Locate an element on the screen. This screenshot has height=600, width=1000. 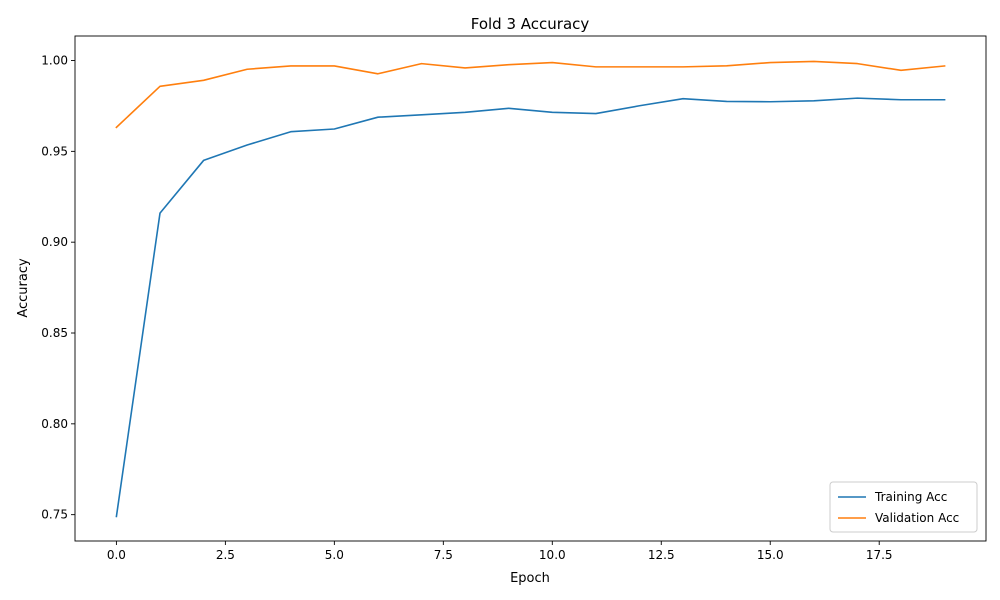
x-tick-label: 5.0 is located at coordinates (334, 555).